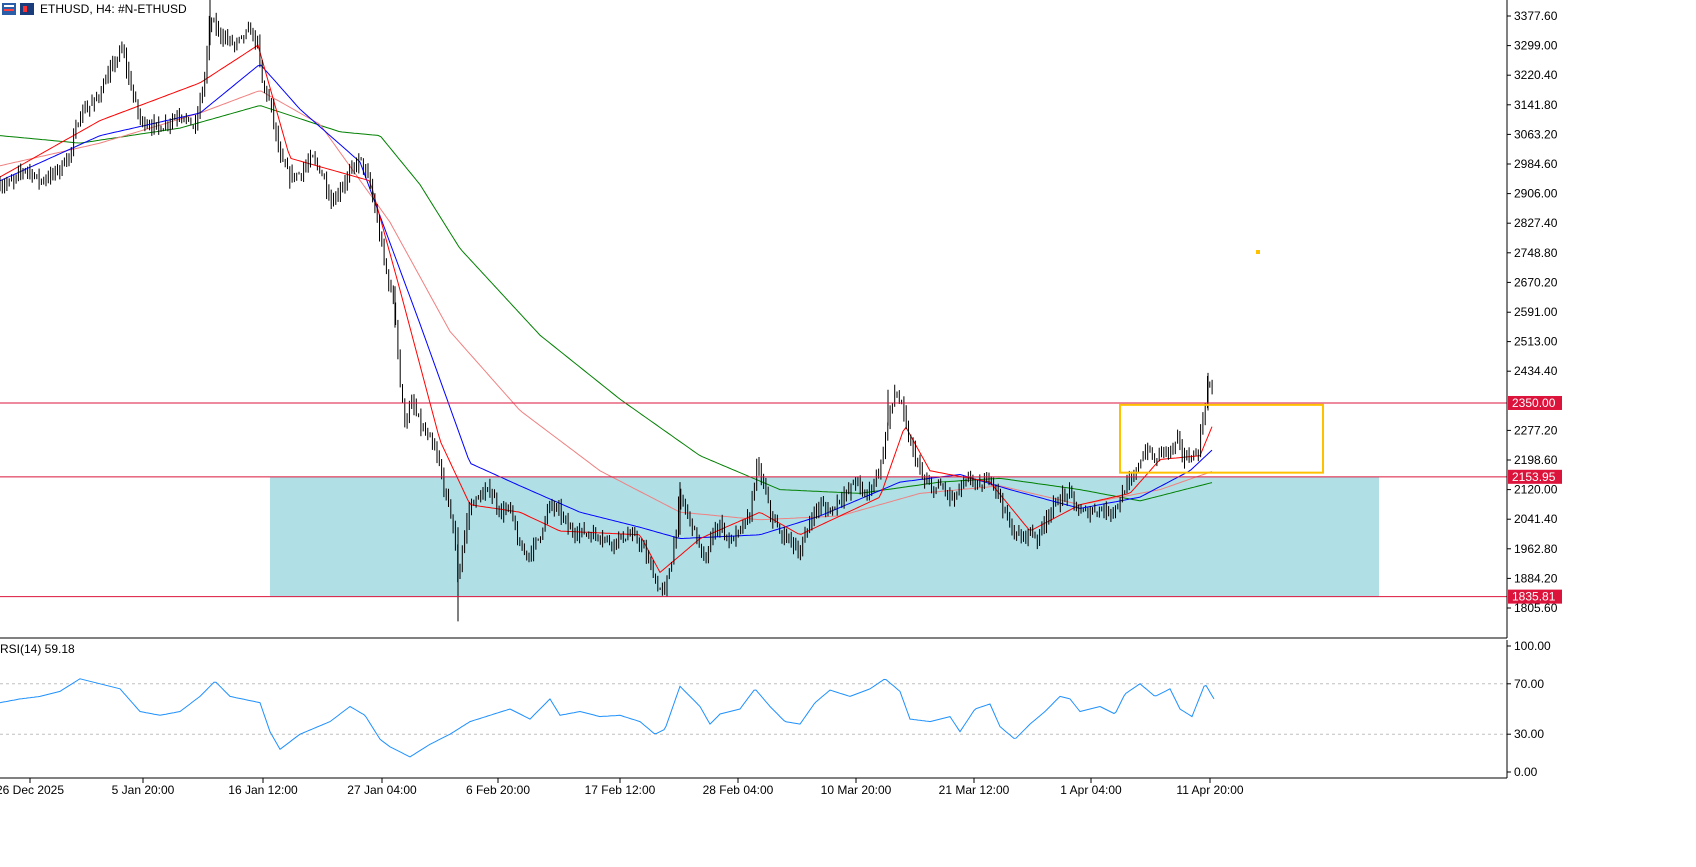  What do you see at coordinates (32, 790) in the screenshot?
I see `time-tick-label: 26 Dec 2025` at bounding box center [32, 790].